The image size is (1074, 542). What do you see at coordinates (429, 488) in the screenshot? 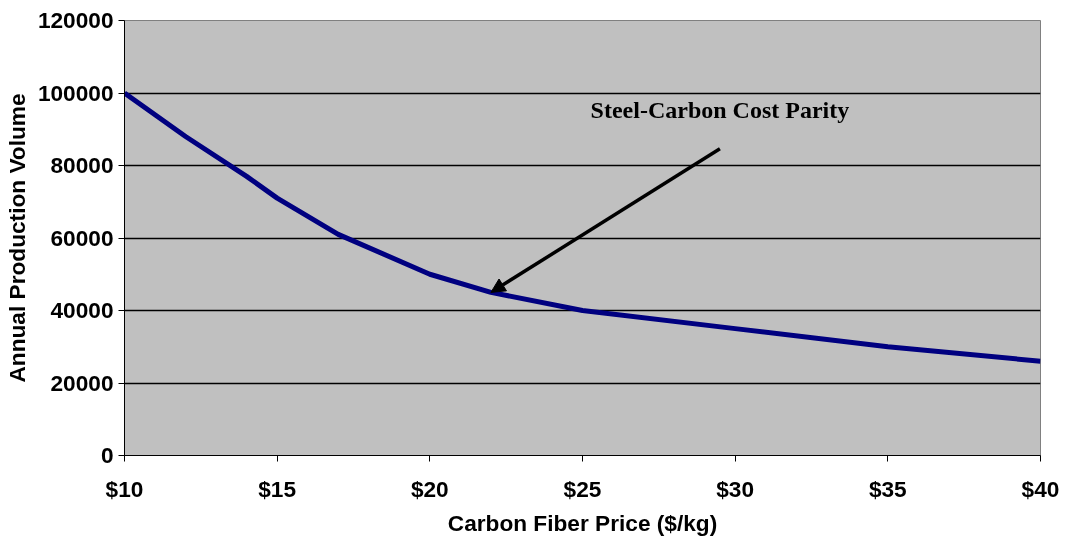
I see `x-tick-label: $20` at bounding box center [429, 488].